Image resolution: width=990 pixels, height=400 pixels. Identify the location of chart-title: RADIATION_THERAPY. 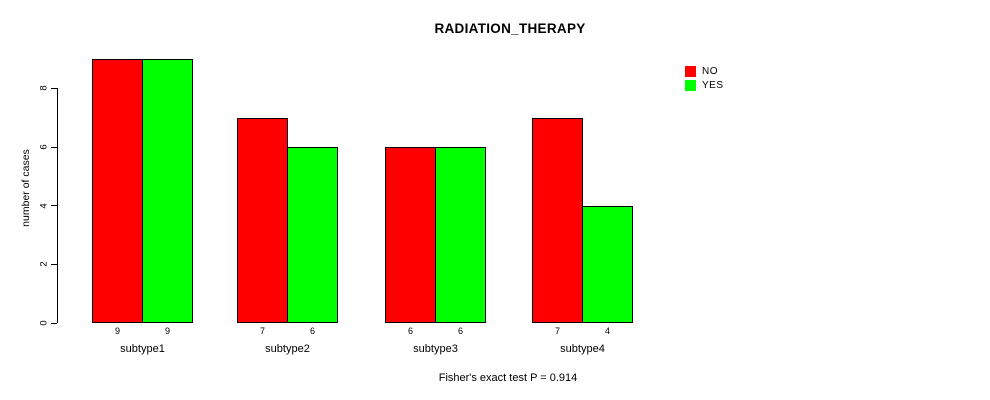
(510, 28).